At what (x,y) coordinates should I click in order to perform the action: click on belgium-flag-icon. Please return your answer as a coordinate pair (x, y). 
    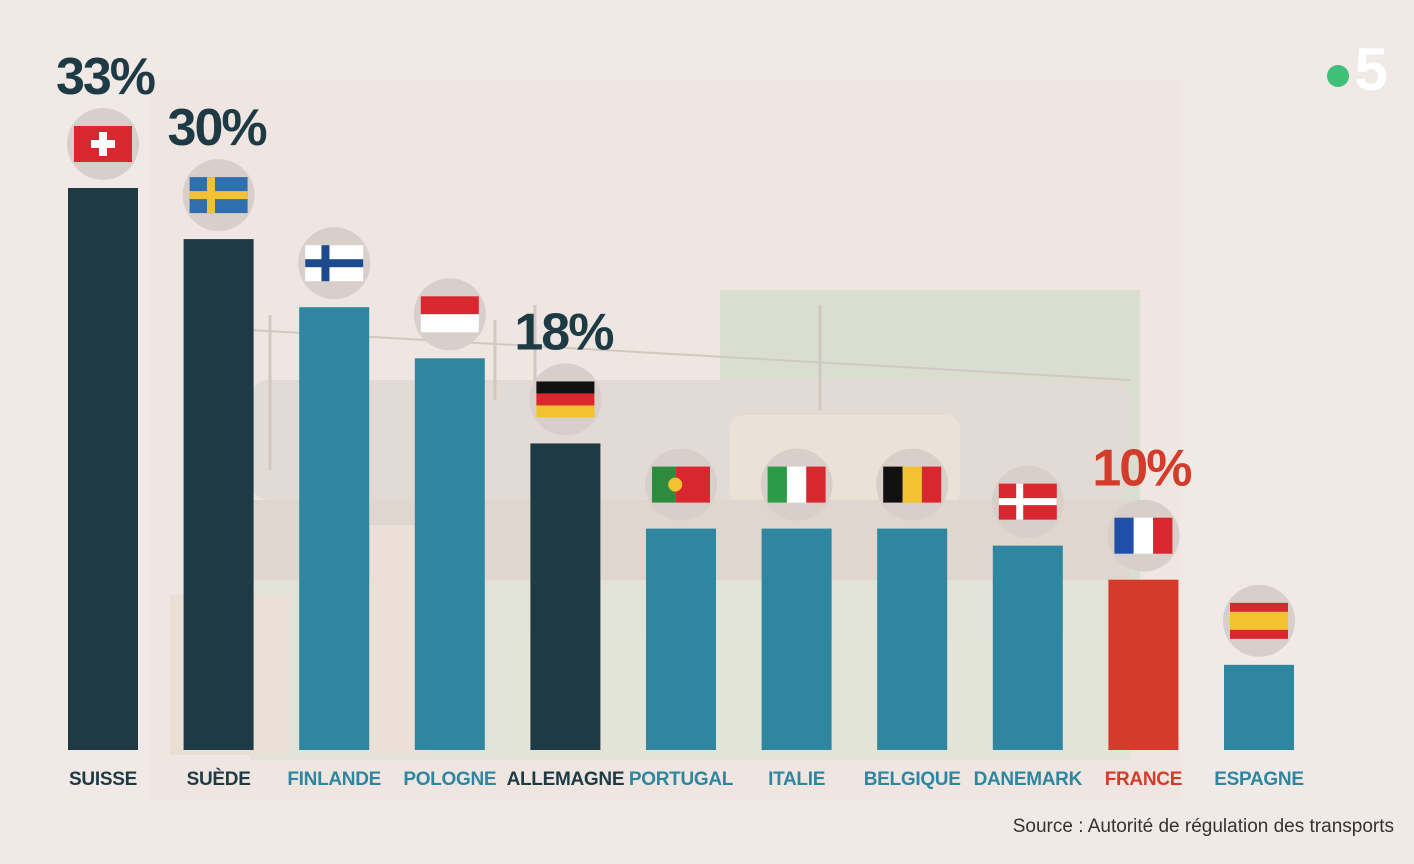
    Looking at the image, I should click on (912, 484).